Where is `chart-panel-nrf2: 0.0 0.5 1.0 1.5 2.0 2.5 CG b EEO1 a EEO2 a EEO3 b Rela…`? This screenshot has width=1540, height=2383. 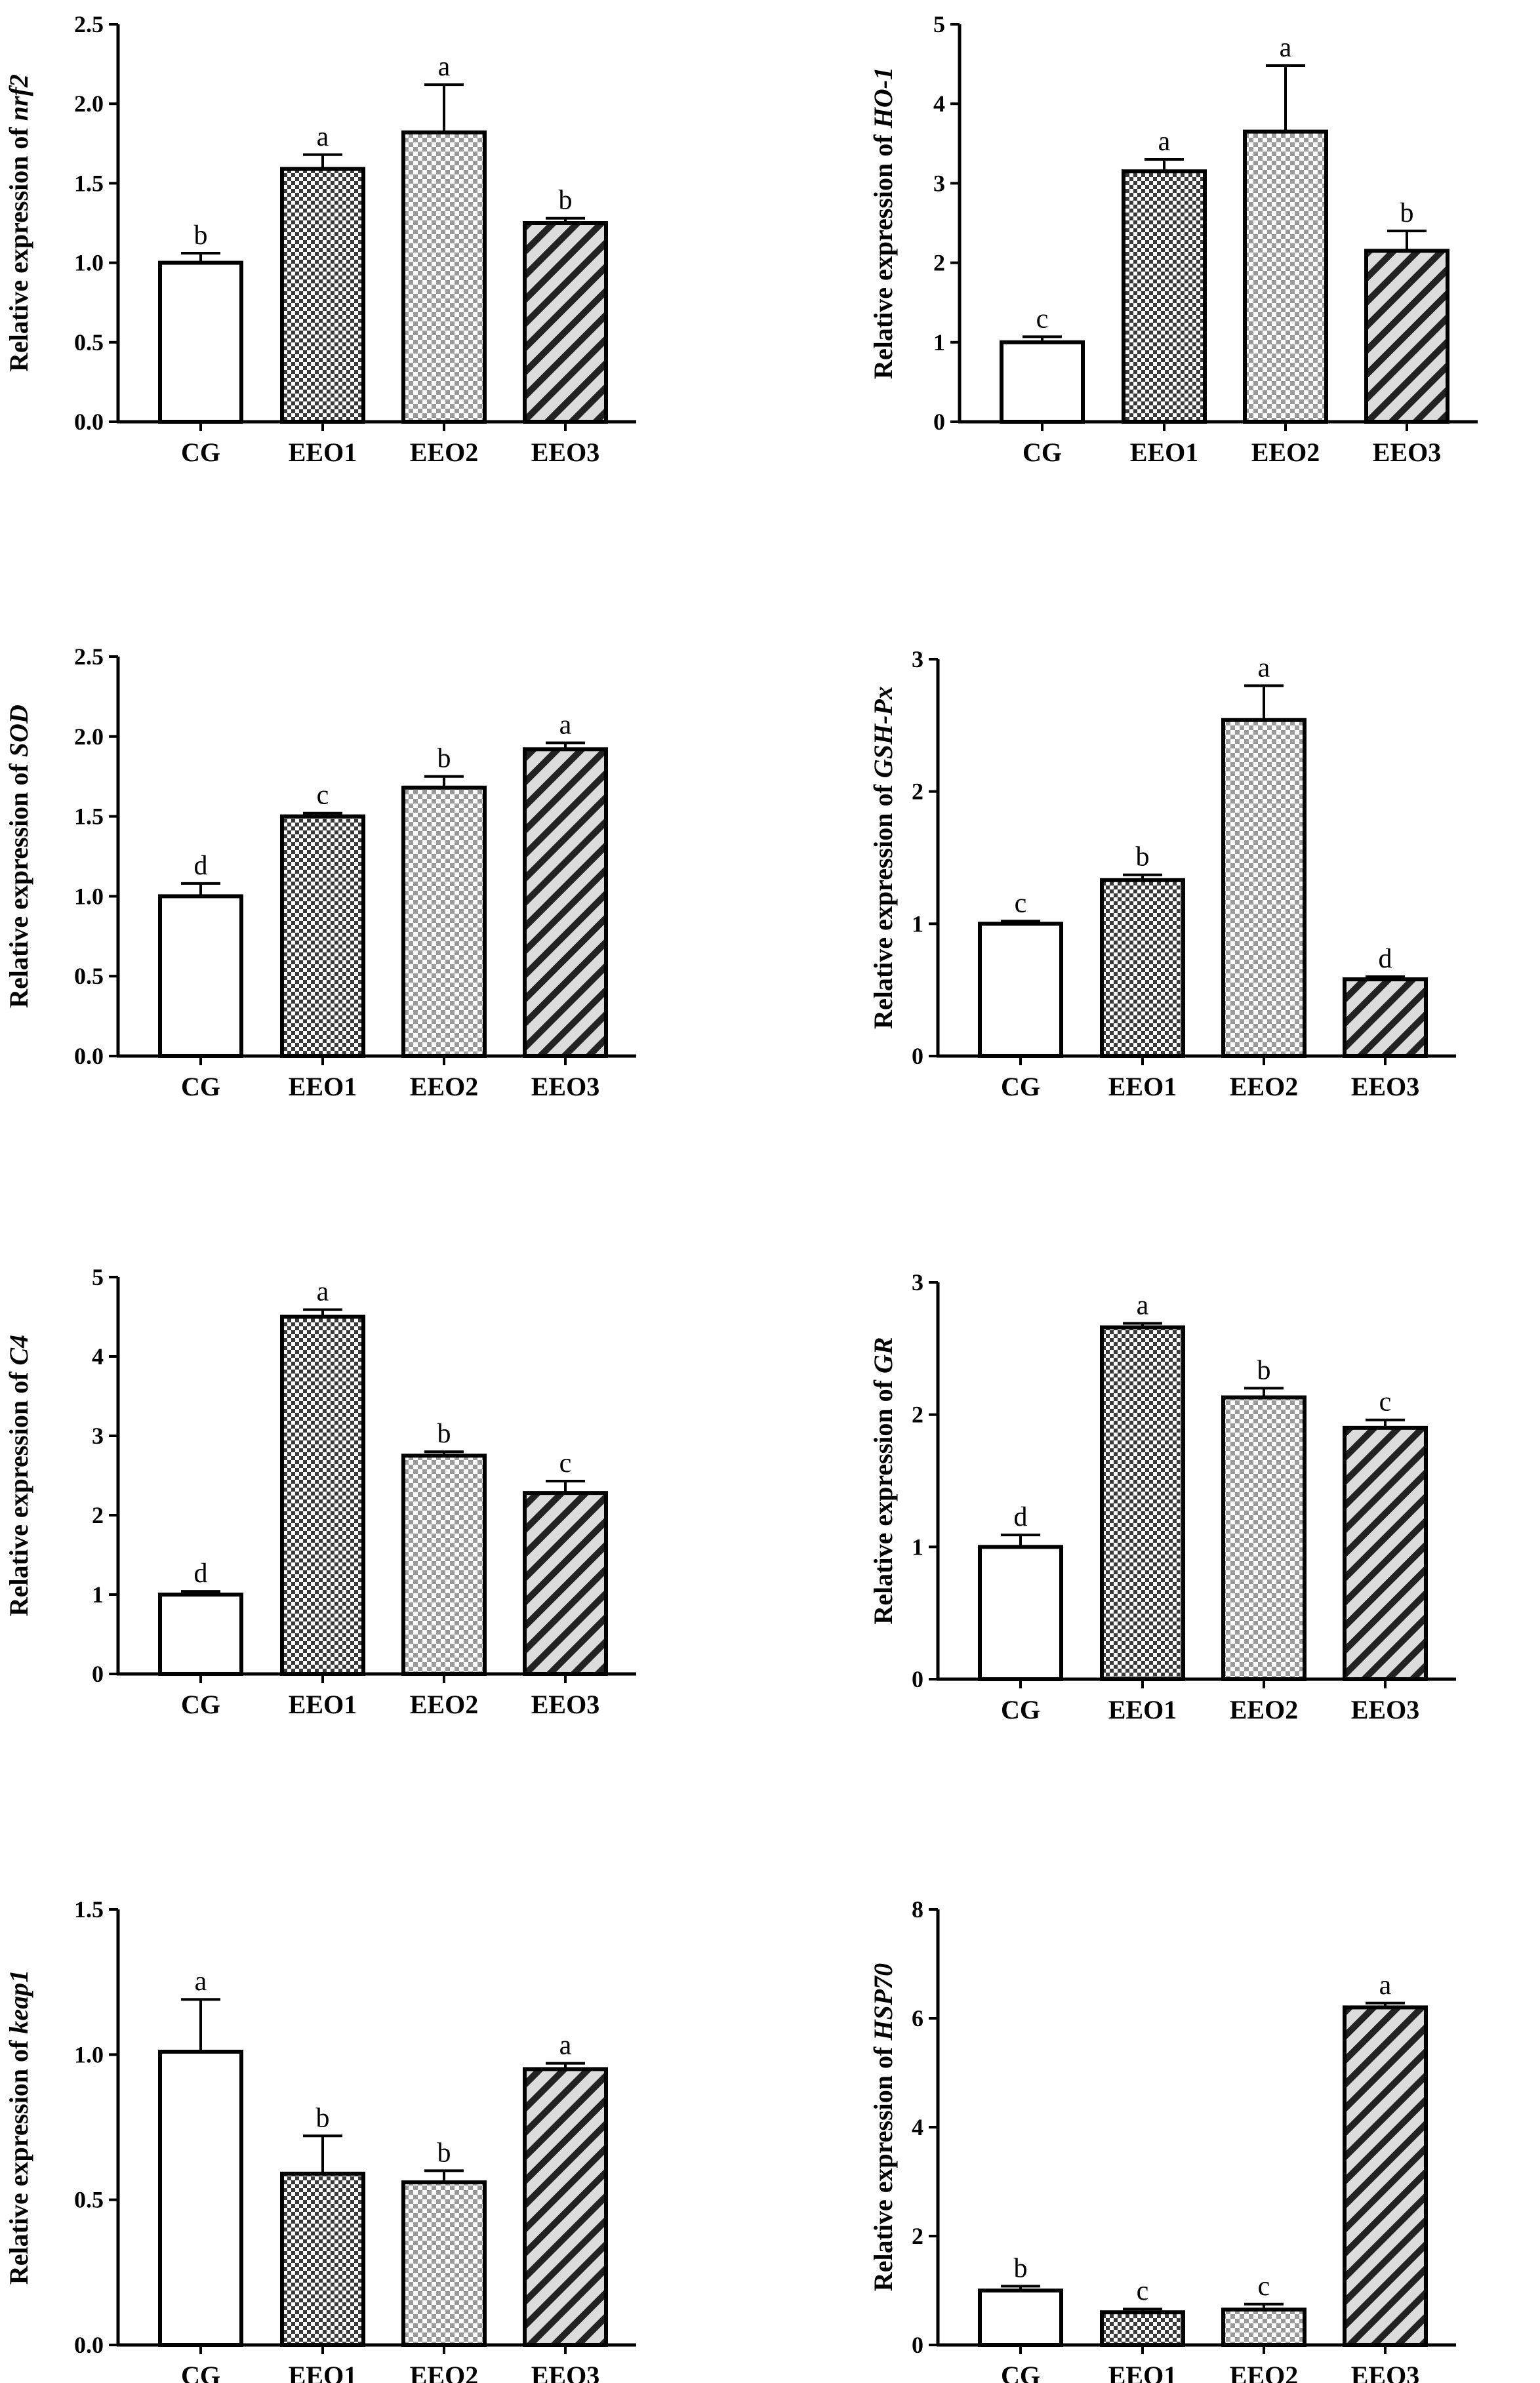
chart-panel-nrf2: 0.0 0.5 1.0 1.5 2.0 2.5 CG b EEO1 a EEO2 a EEO3 b Rela… is located at coordinates (320, 239).